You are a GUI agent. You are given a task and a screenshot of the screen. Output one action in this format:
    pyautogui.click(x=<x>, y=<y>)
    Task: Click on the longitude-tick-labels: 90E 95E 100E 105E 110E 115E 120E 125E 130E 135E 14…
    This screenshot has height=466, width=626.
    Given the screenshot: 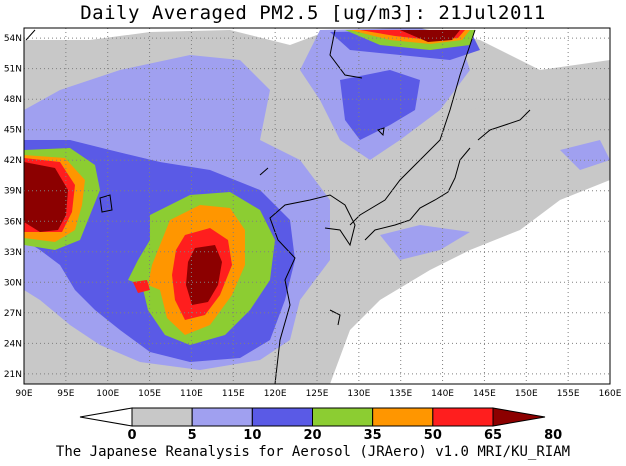 What is the action you would take?
    pyautogui.click(x=318, y=394)
    